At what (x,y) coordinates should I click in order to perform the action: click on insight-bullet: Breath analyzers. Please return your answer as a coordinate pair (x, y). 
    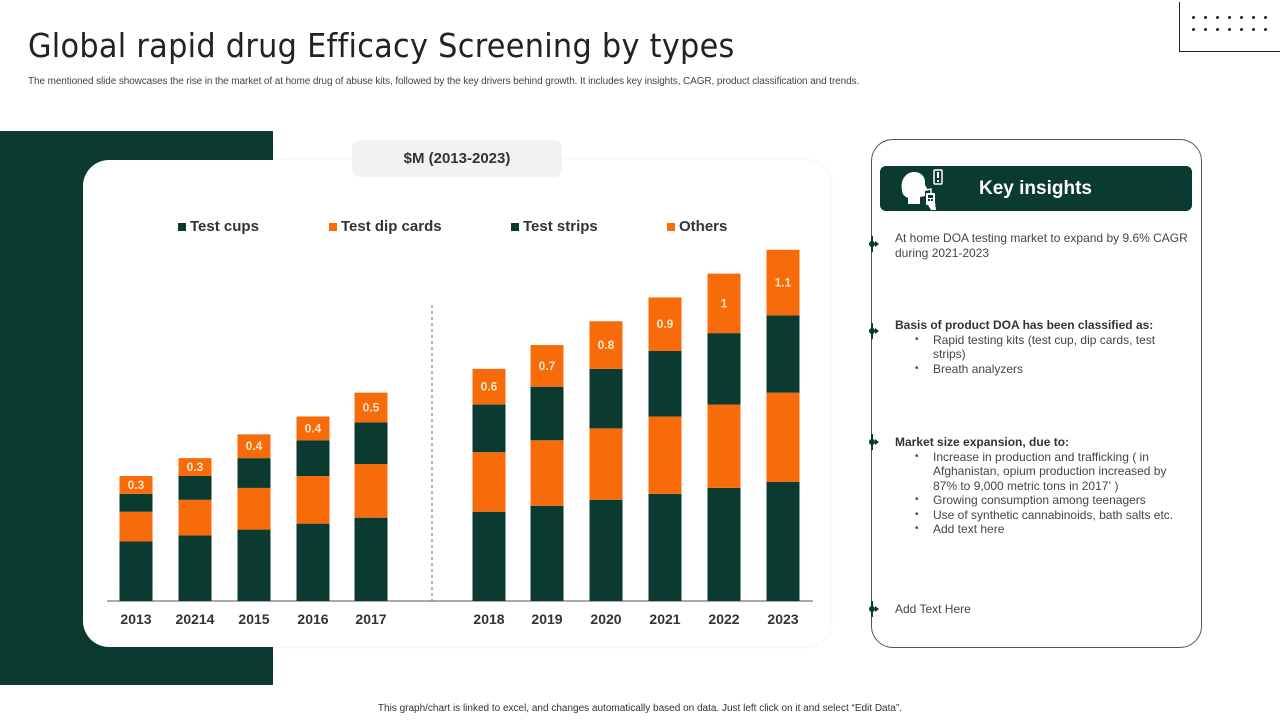
    Looking at the image, I should click on (1042, 369).